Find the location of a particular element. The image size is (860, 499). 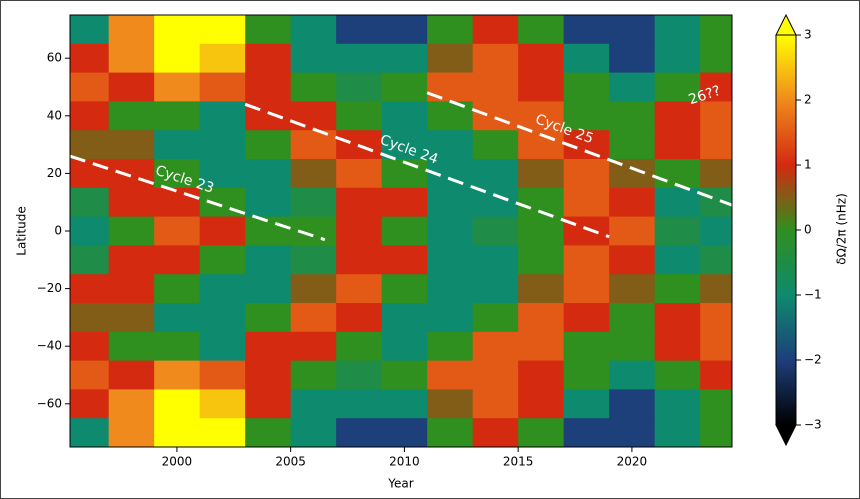

cycle-line is located at coordinates (579, 149).